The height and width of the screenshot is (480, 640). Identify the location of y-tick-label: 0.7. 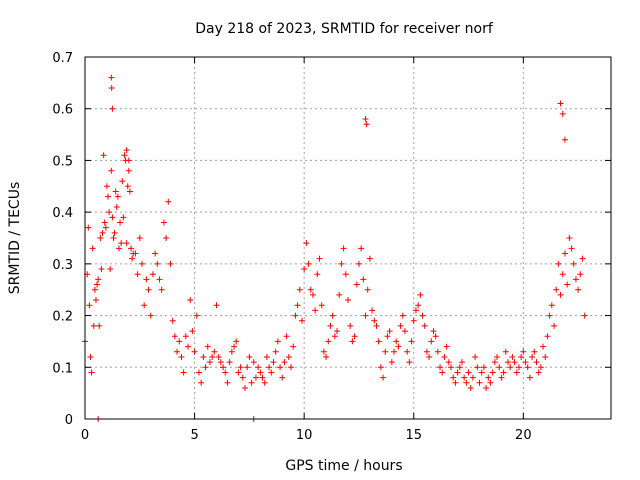
(62, 58).